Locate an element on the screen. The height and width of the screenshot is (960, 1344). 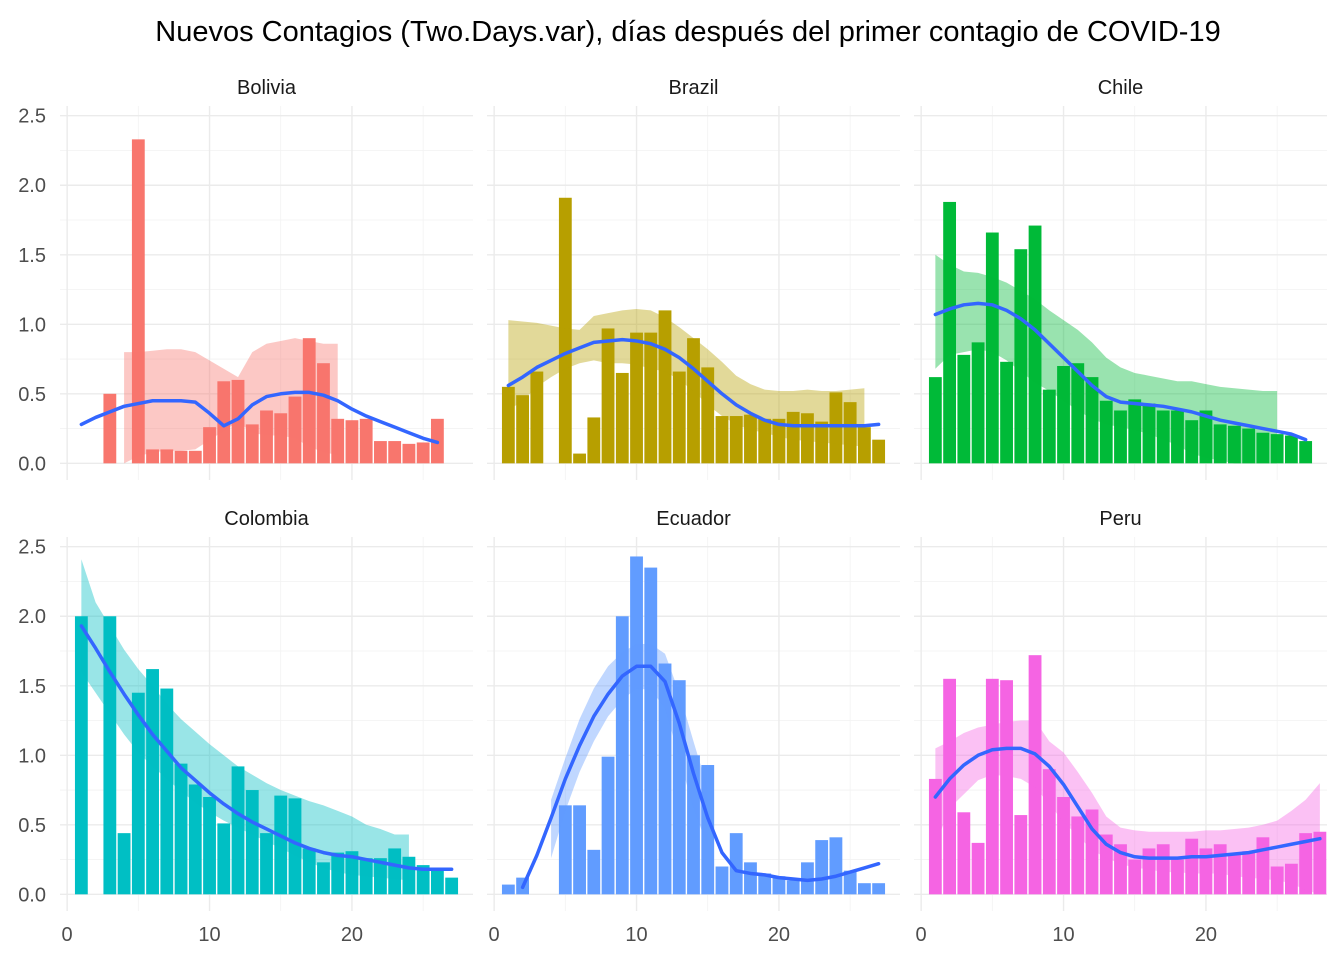
panel-bolivia: Bolivia 0.0 0.5 1.0 1.5 2.0 2.5 is located at coordinates (245, 278).